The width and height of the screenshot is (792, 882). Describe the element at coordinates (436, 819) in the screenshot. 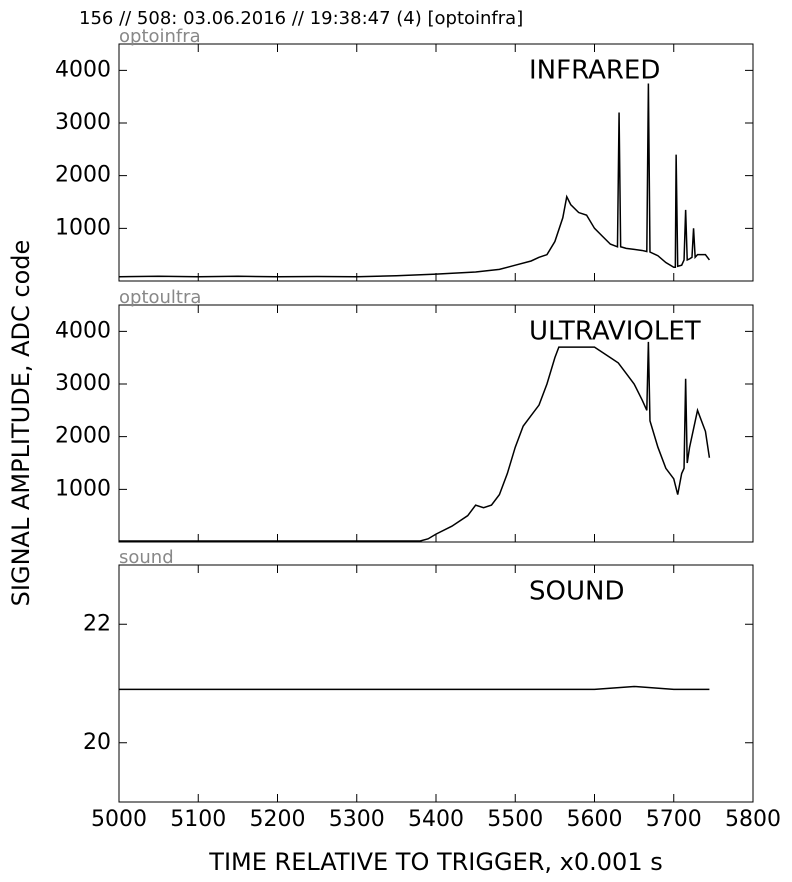

I see `x-tick-label: 5400` at that location.